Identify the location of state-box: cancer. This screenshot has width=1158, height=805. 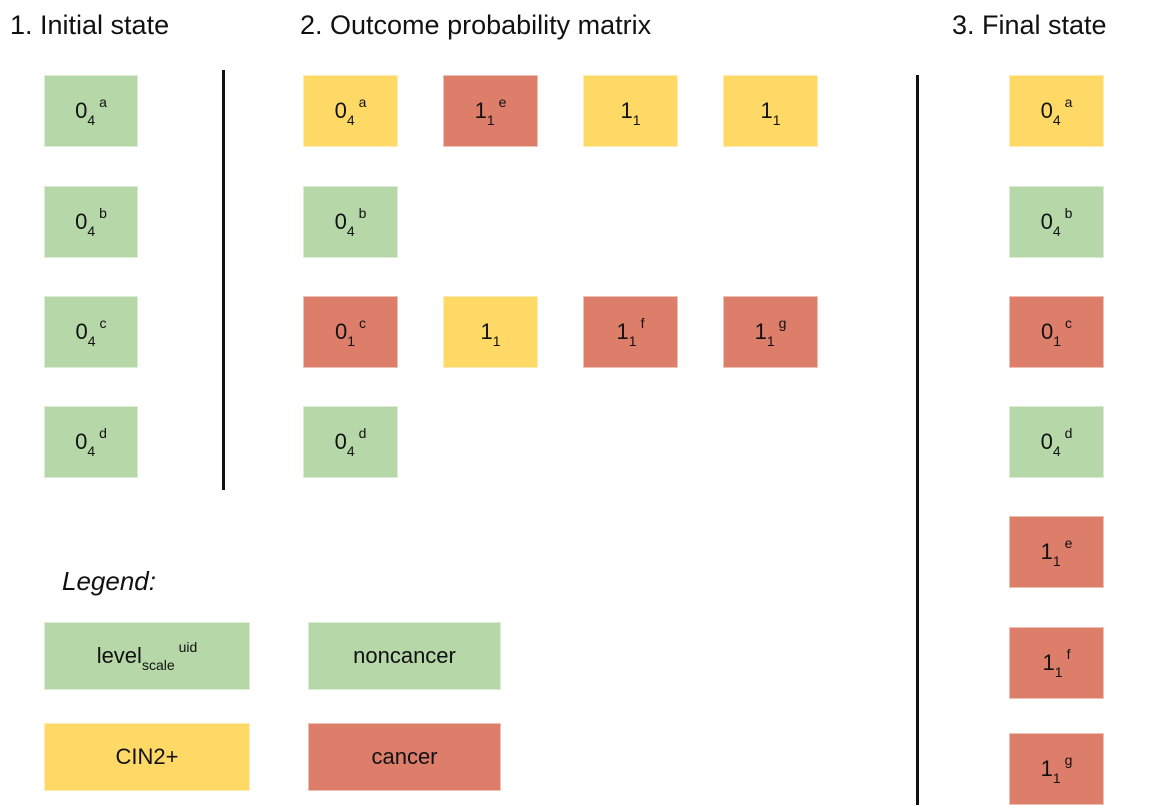
(404, 757).